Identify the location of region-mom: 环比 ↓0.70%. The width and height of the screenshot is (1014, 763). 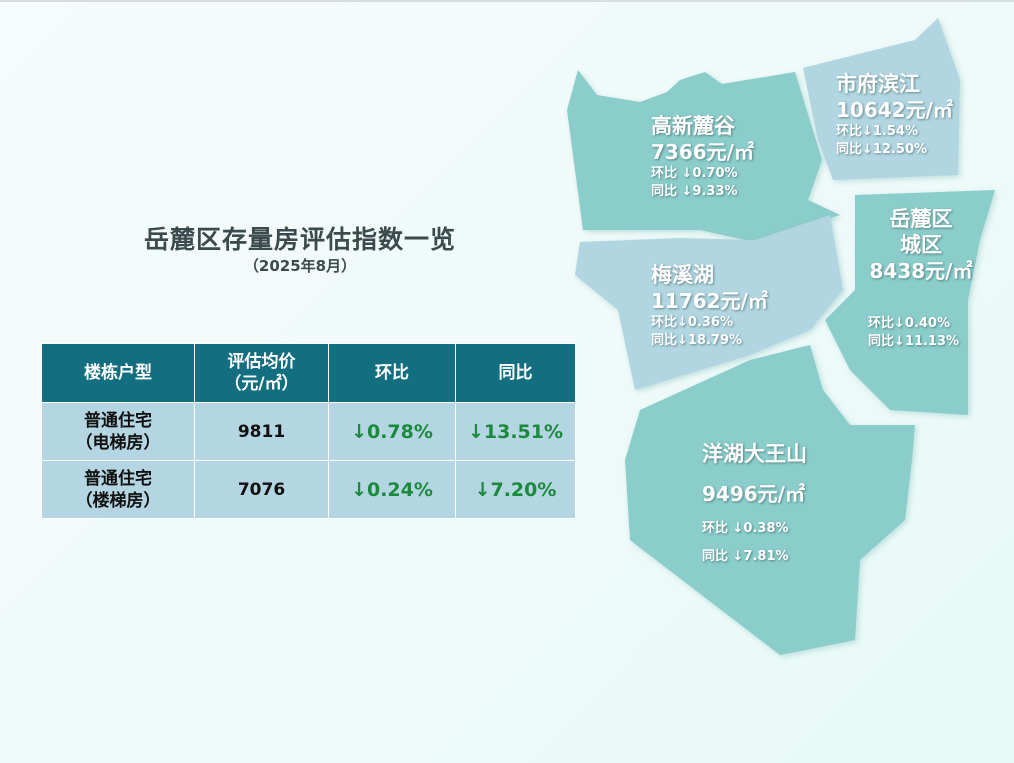
(694, 173).